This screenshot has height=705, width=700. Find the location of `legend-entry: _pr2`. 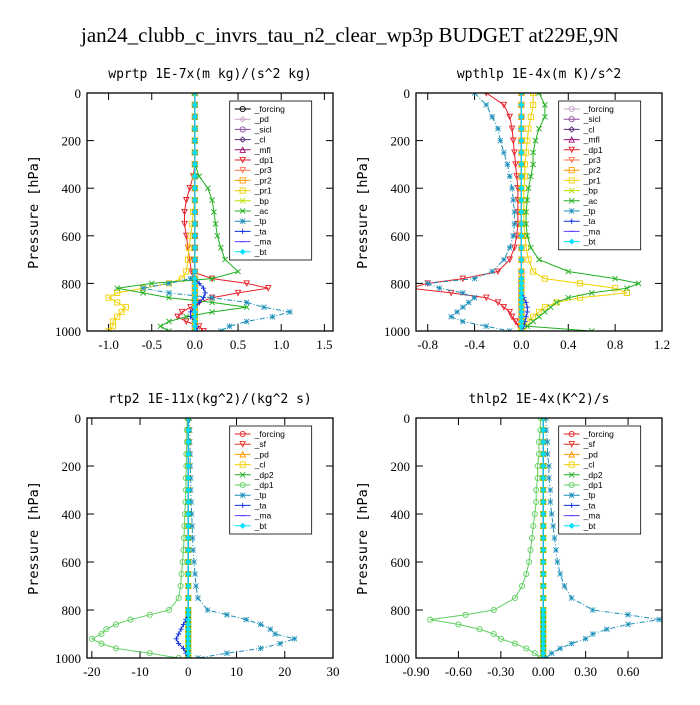

legend-entry: _pr2 is located at coordinates (263, 180).